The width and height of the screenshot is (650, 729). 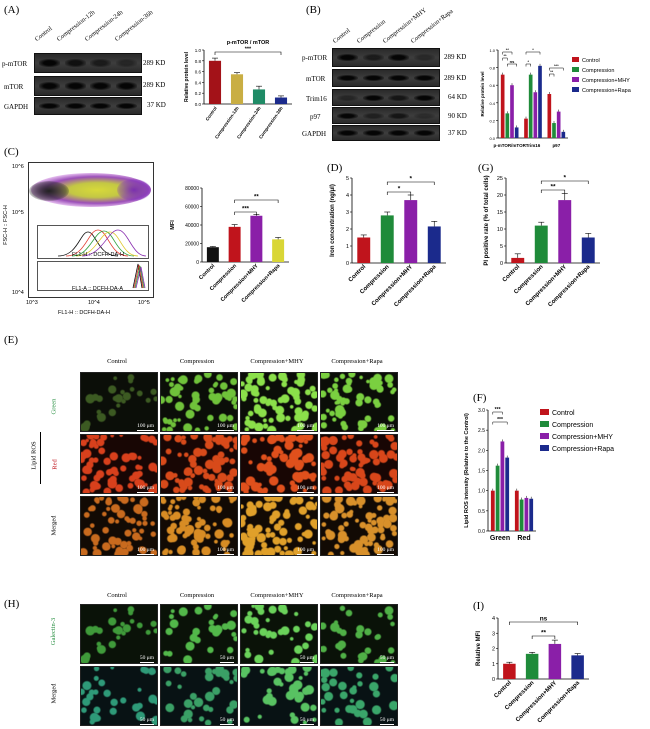 I want to click on column-header: Control, so click(x=117, y=595).